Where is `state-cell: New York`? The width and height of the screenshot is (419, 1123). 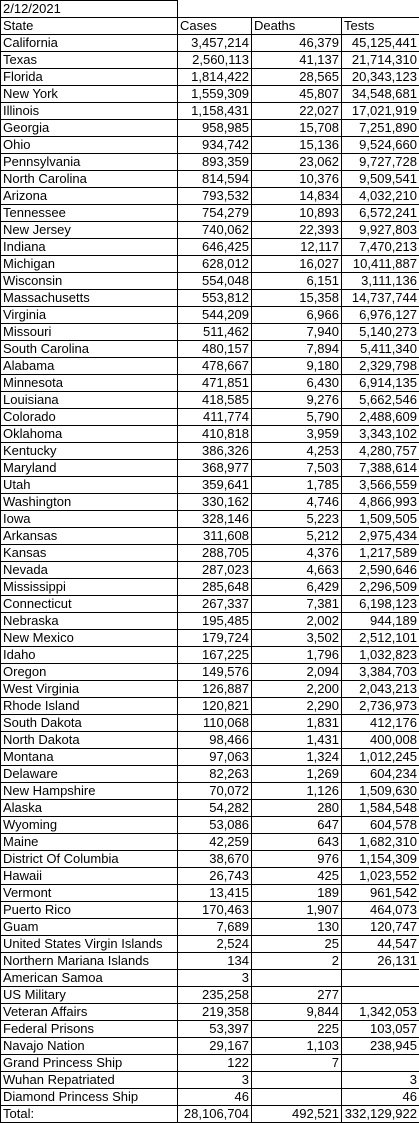 state-cell: New York is located at coordinates (89, 94).